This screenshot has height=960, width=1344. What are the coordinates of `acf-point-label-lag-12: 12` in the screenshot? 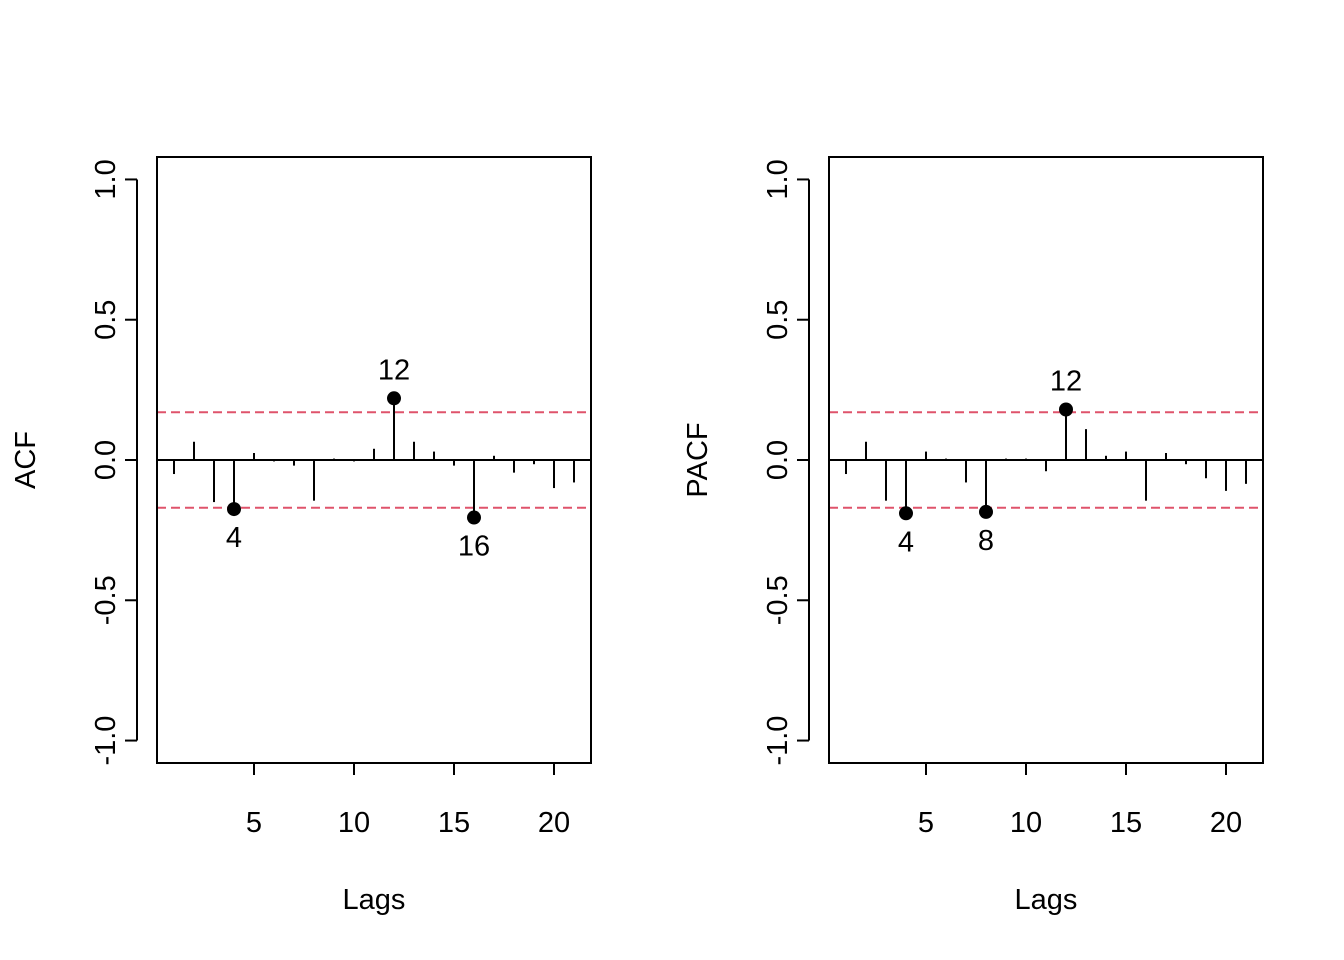 It's located at (394, 370).